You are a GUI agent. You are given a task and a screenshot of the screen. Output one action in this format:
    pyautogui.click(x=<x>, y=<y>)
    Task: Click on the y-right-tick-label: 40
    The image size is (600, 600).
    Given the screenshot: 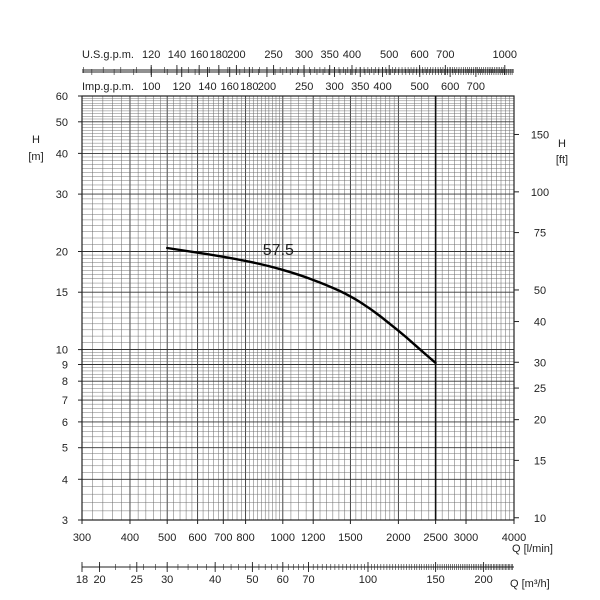 What is the action you would take?
    pyautogui.click(x=540, y=323)
    